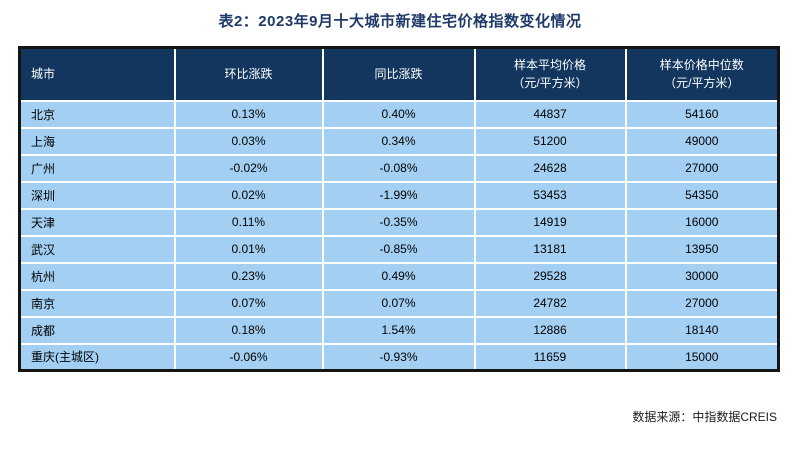  Describe the element at coordinates (97, 249) in the screenshot. I see `city-cell: 武汉` at that location.